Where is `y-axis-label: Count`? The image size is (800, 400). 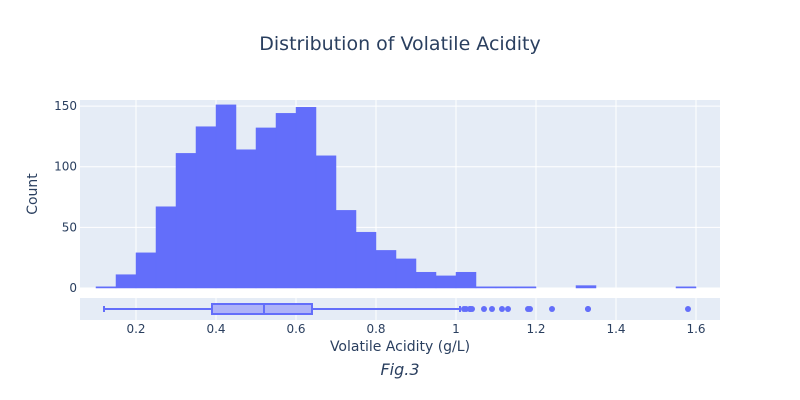 y-axis-label: Count is located at coordinates (33, 194).